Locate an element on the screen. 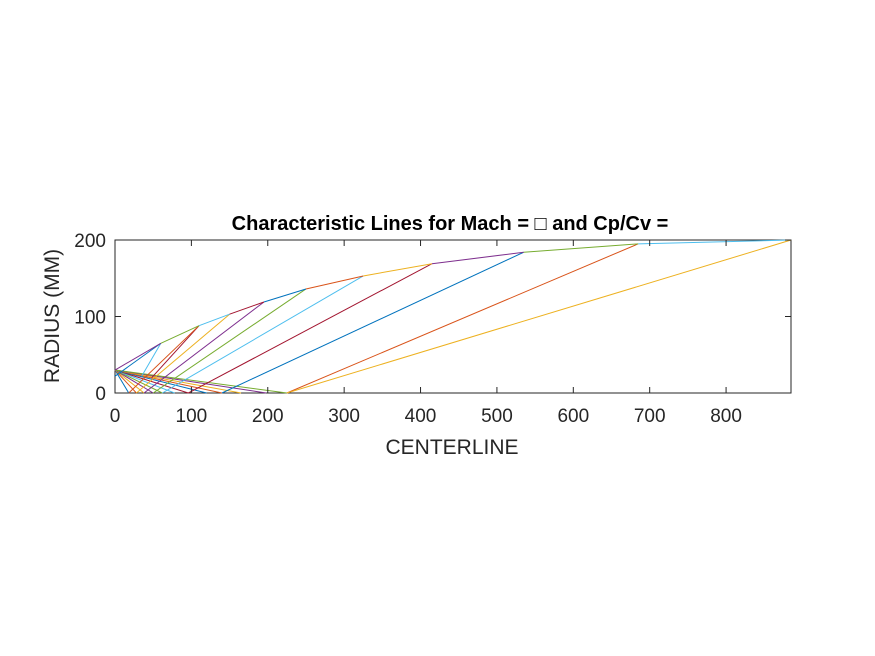 This screenshot has height=656, width=875. x-tick-label: 600 is located at coordinates (573, 416).